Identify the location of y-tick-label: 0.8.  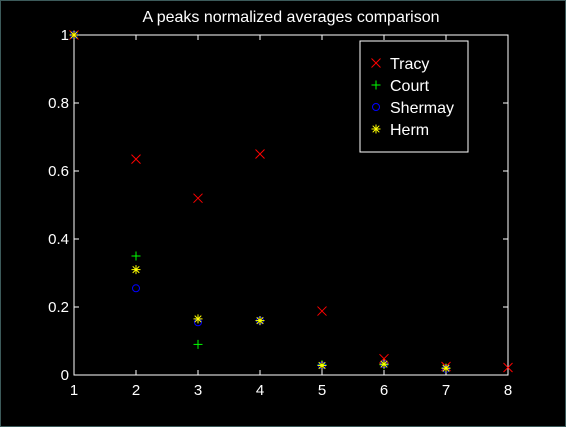
(58, 103).